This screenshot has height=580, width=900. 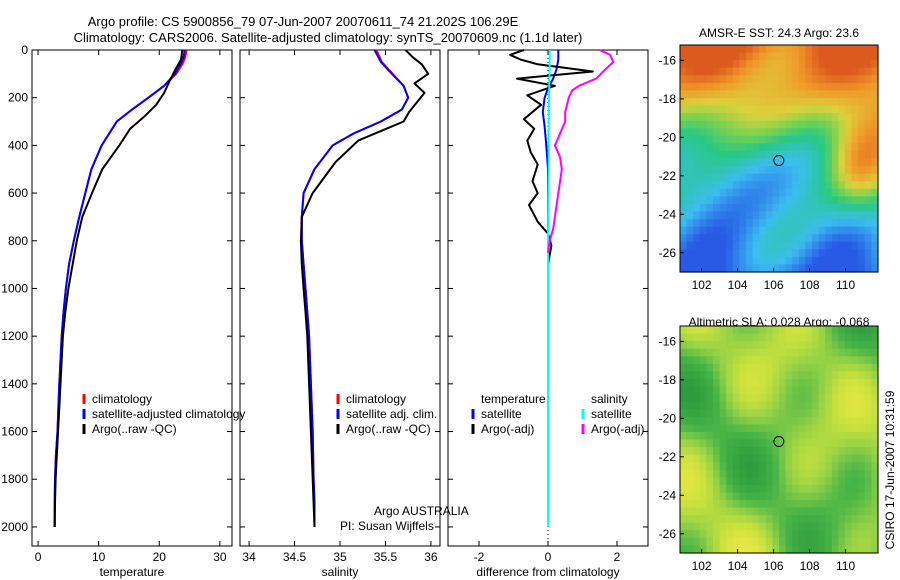 What do you see at coordinates (779, 33) in the screenshot?
I see `map-sst-title: AMSR-E SST: 24.3 Argo: 23.6` at bounding box center [779, 33].